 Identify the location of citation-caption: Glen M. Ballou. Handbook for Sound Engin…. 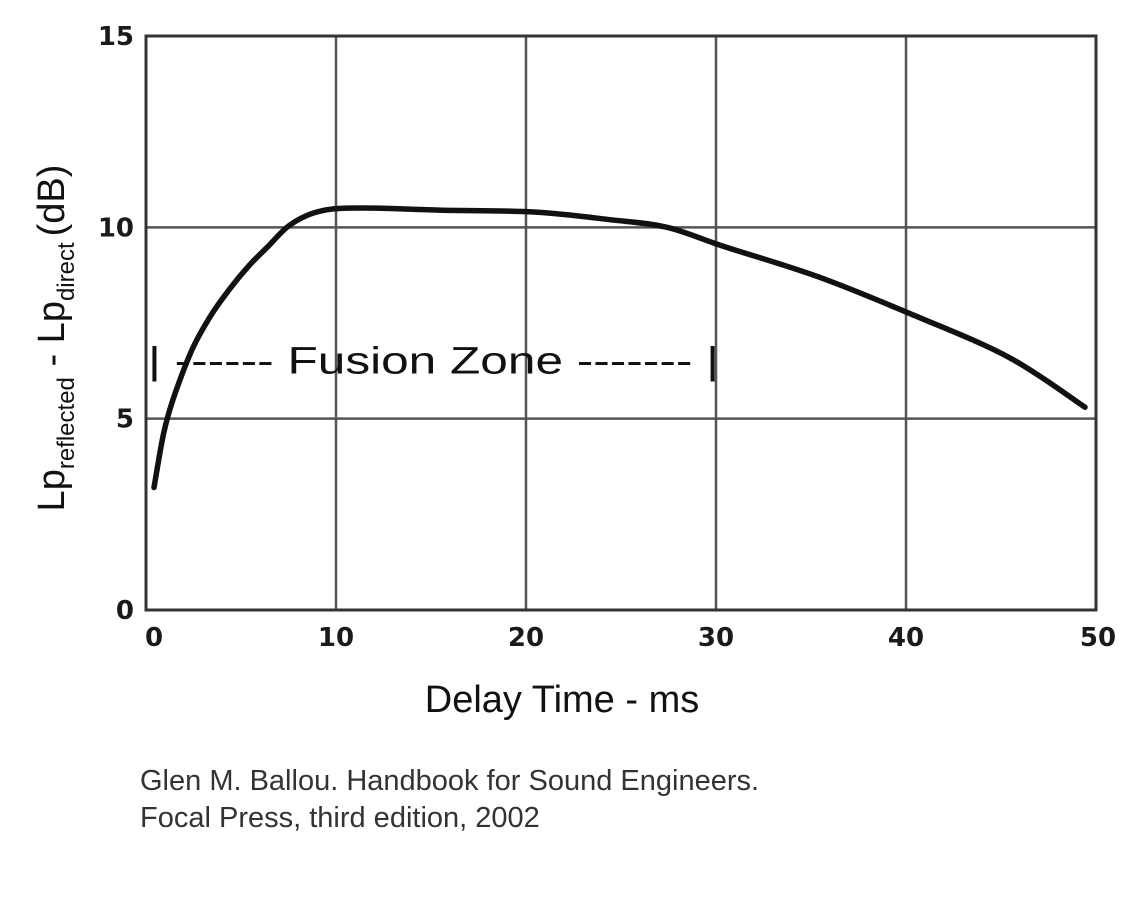
(449, 800).